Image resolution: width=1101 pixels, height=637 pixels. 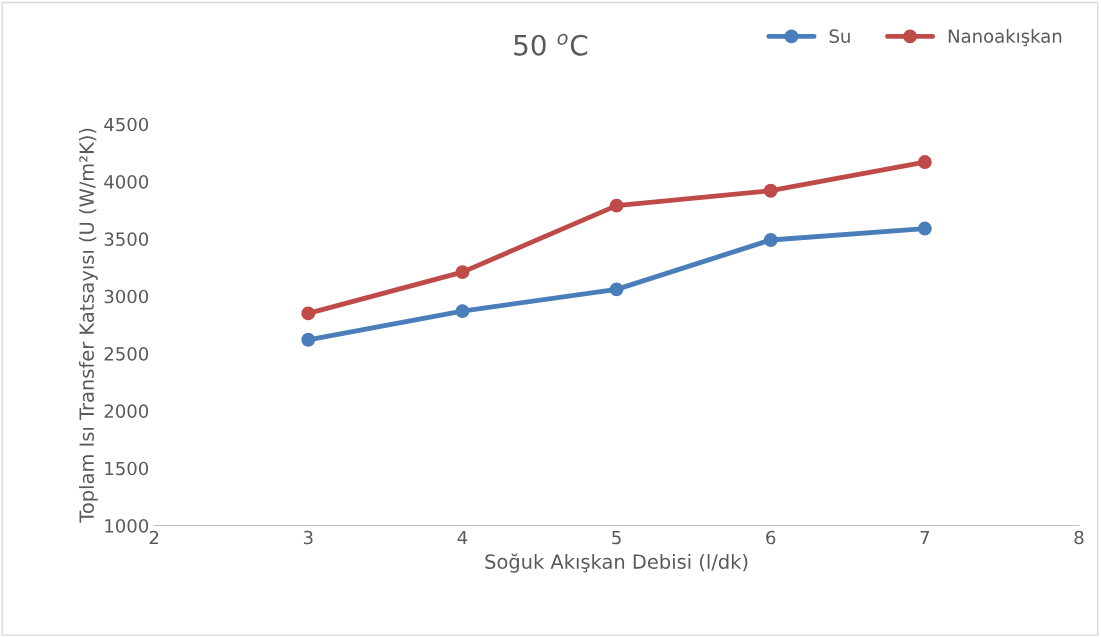 What do you see at coordinates (126, 411) in the screenshot?
I see `y-tick-label: 2000` at bounding box center [126, 411].